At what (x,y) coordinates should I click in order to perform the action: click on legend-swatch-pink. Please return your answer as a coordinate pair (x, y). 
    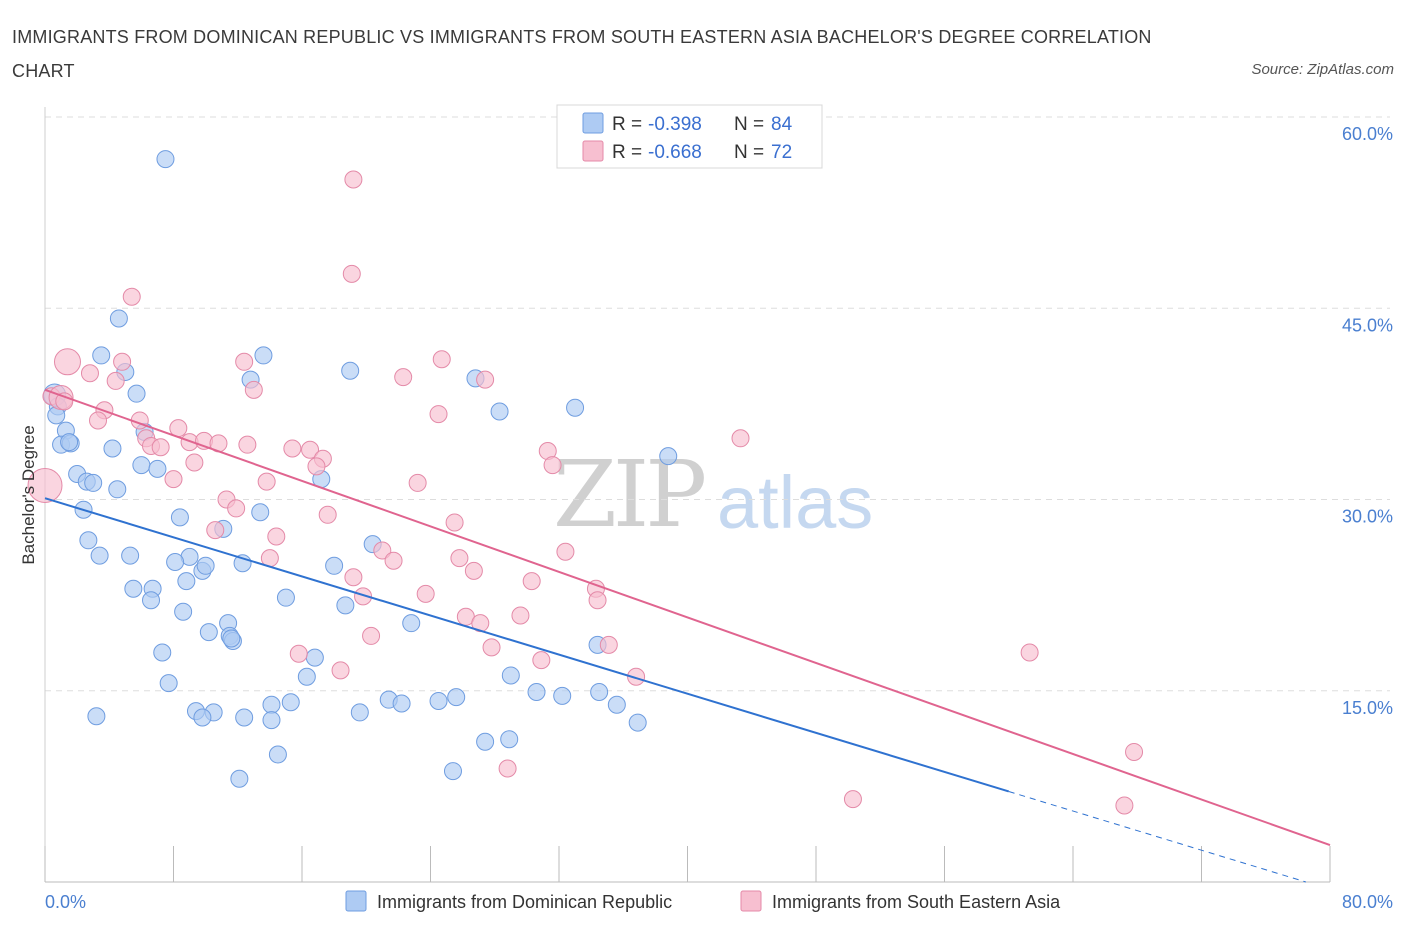
    Looking at the image, I should click on (593, 151).